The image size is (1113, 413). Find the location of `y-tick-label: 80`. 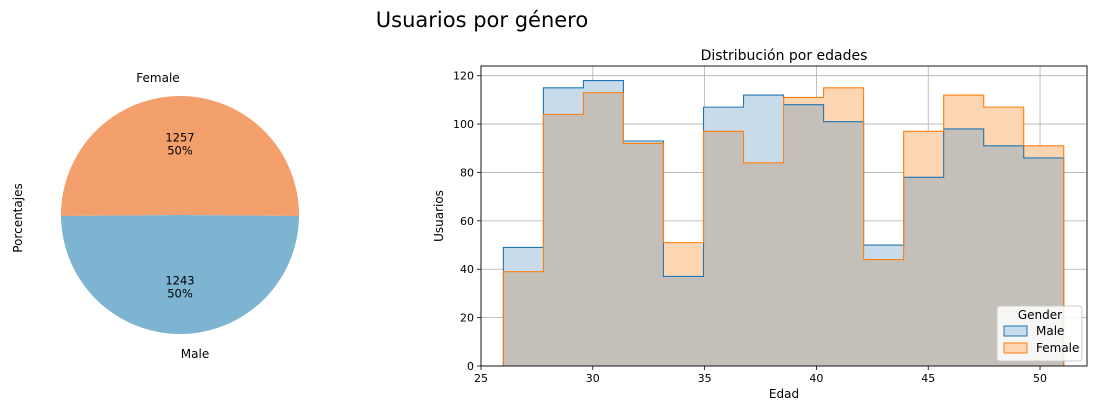

y-tick-label: 80 is located at coordinates (467, 172).